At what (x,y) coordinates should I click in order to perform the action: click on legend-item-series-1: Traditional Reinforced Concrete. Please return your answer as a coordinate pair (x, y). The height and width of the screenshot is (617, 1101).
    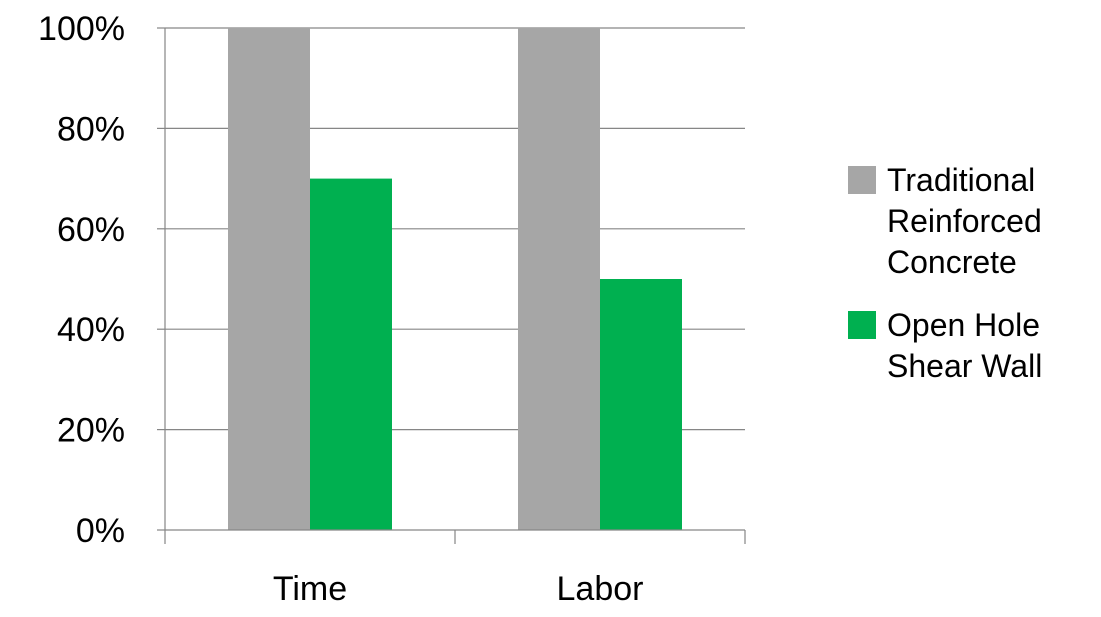
    Looking at the image, I should click on (945, 221).